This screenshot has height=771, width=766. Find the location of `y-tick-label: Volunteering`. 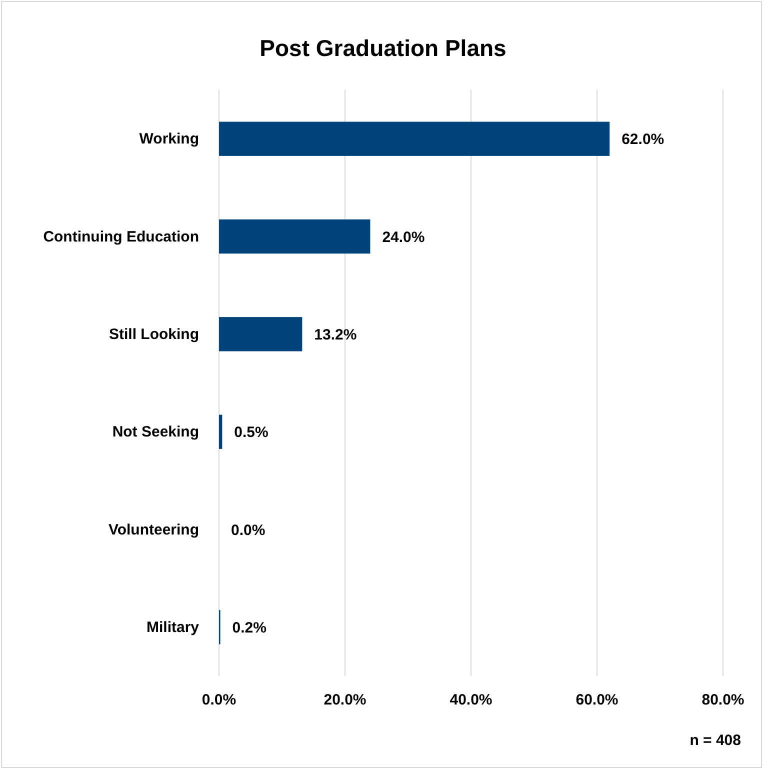

y-tick-label: Volunteering is located at coordinates (153, 529).